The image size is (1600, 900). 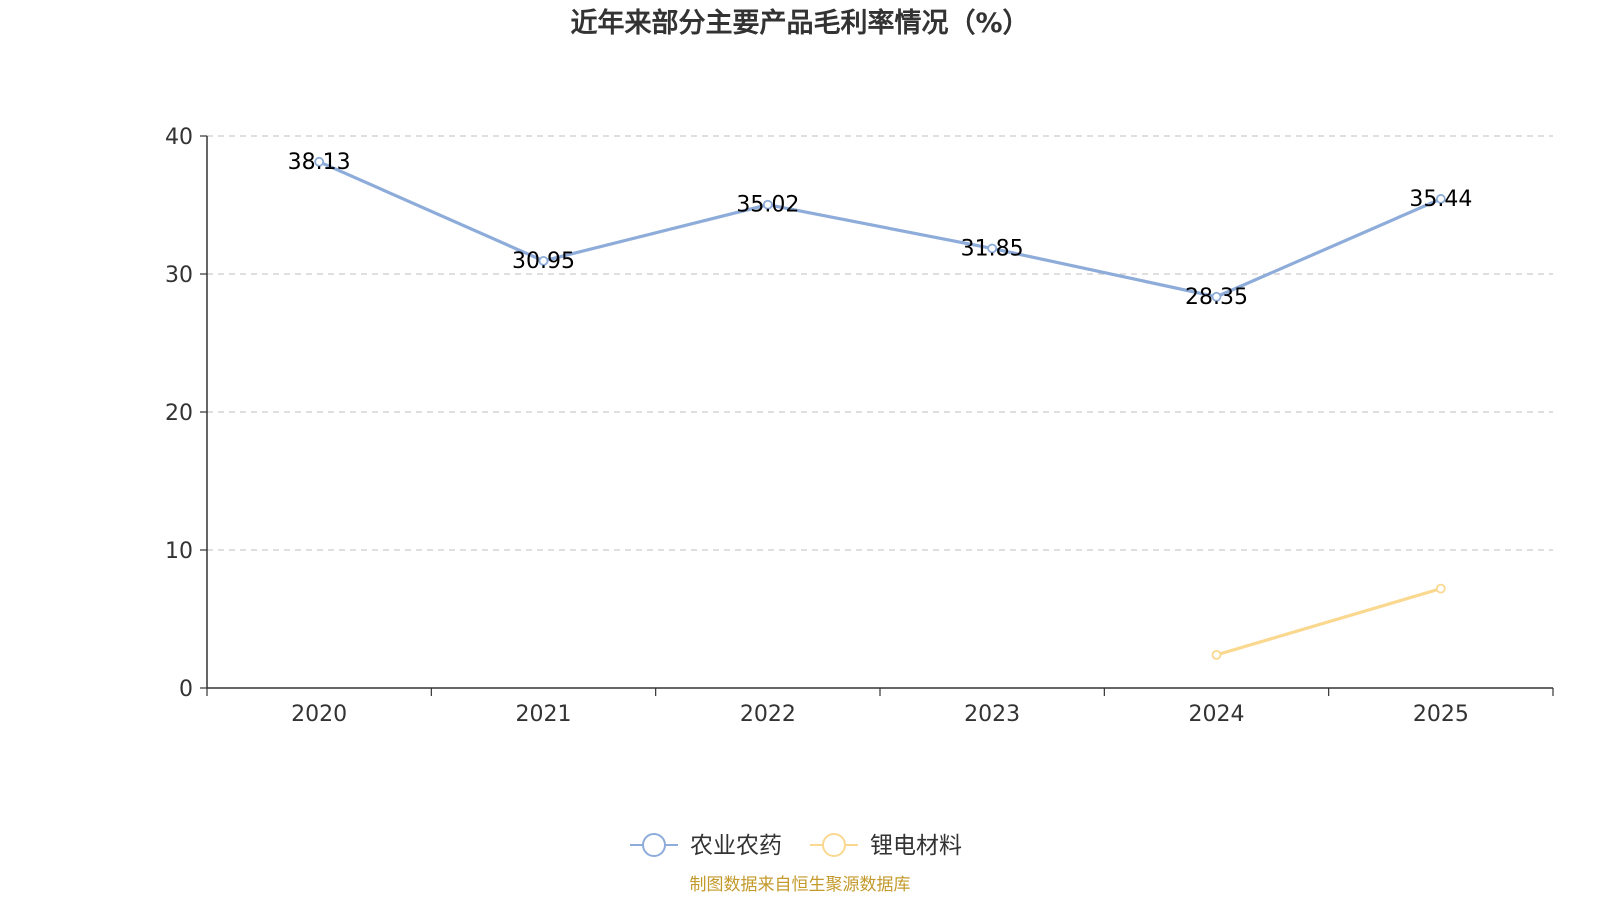 What do you see at coordinates (992, 714) in the screenshot?
I see `x-tick-label: 2023` at bounding box center [992, 714].